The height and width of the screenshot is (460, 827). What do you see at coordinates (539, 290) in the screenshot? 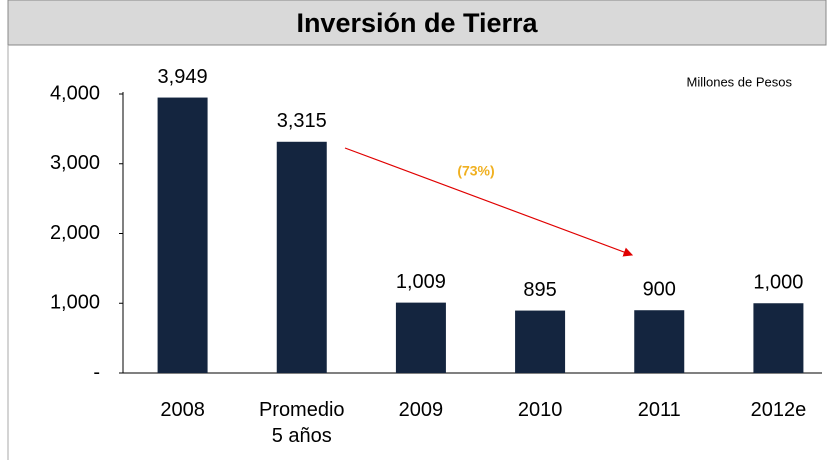
I see `data-label: 895` at bounding box center [539, 290].